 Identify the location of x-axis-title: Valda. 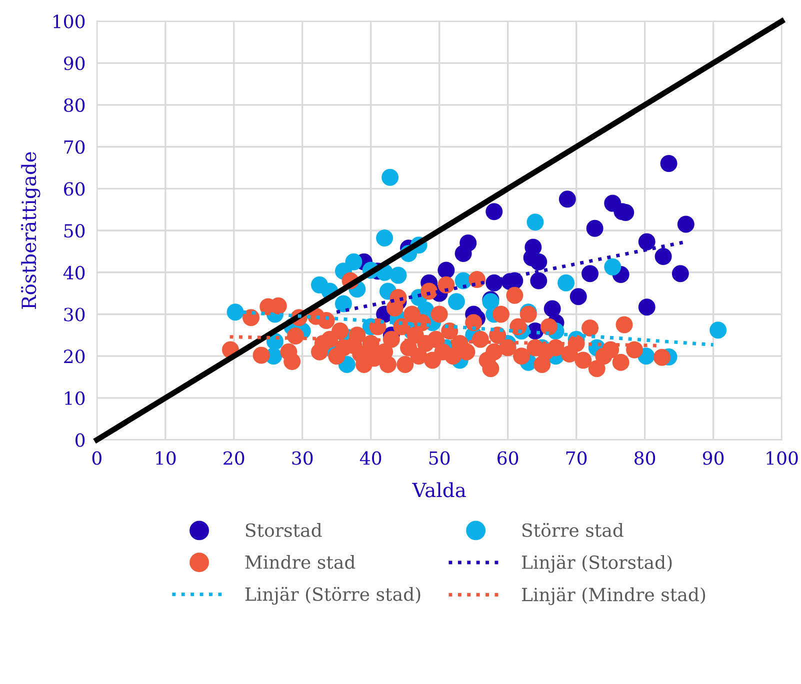
(439, 490).